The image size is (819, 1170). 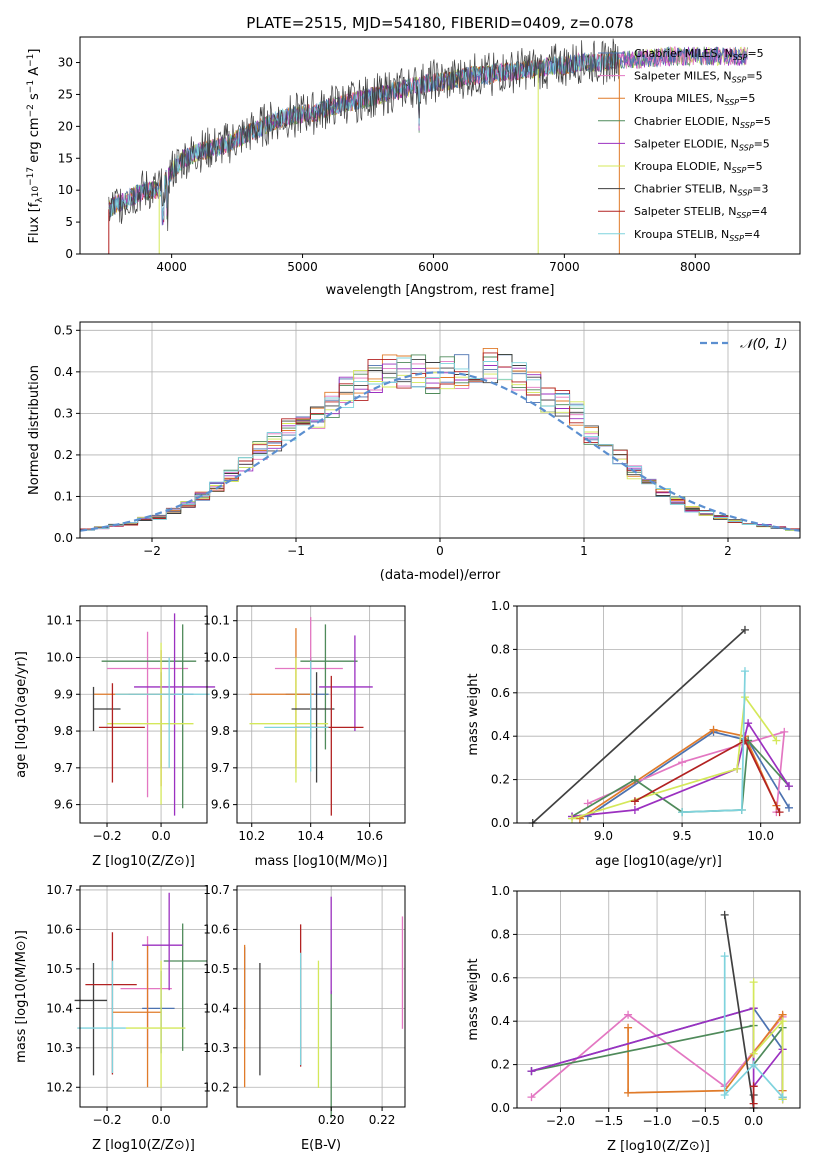 I want to click on x-tick-label: 10.2, so click(x=251, y=836).